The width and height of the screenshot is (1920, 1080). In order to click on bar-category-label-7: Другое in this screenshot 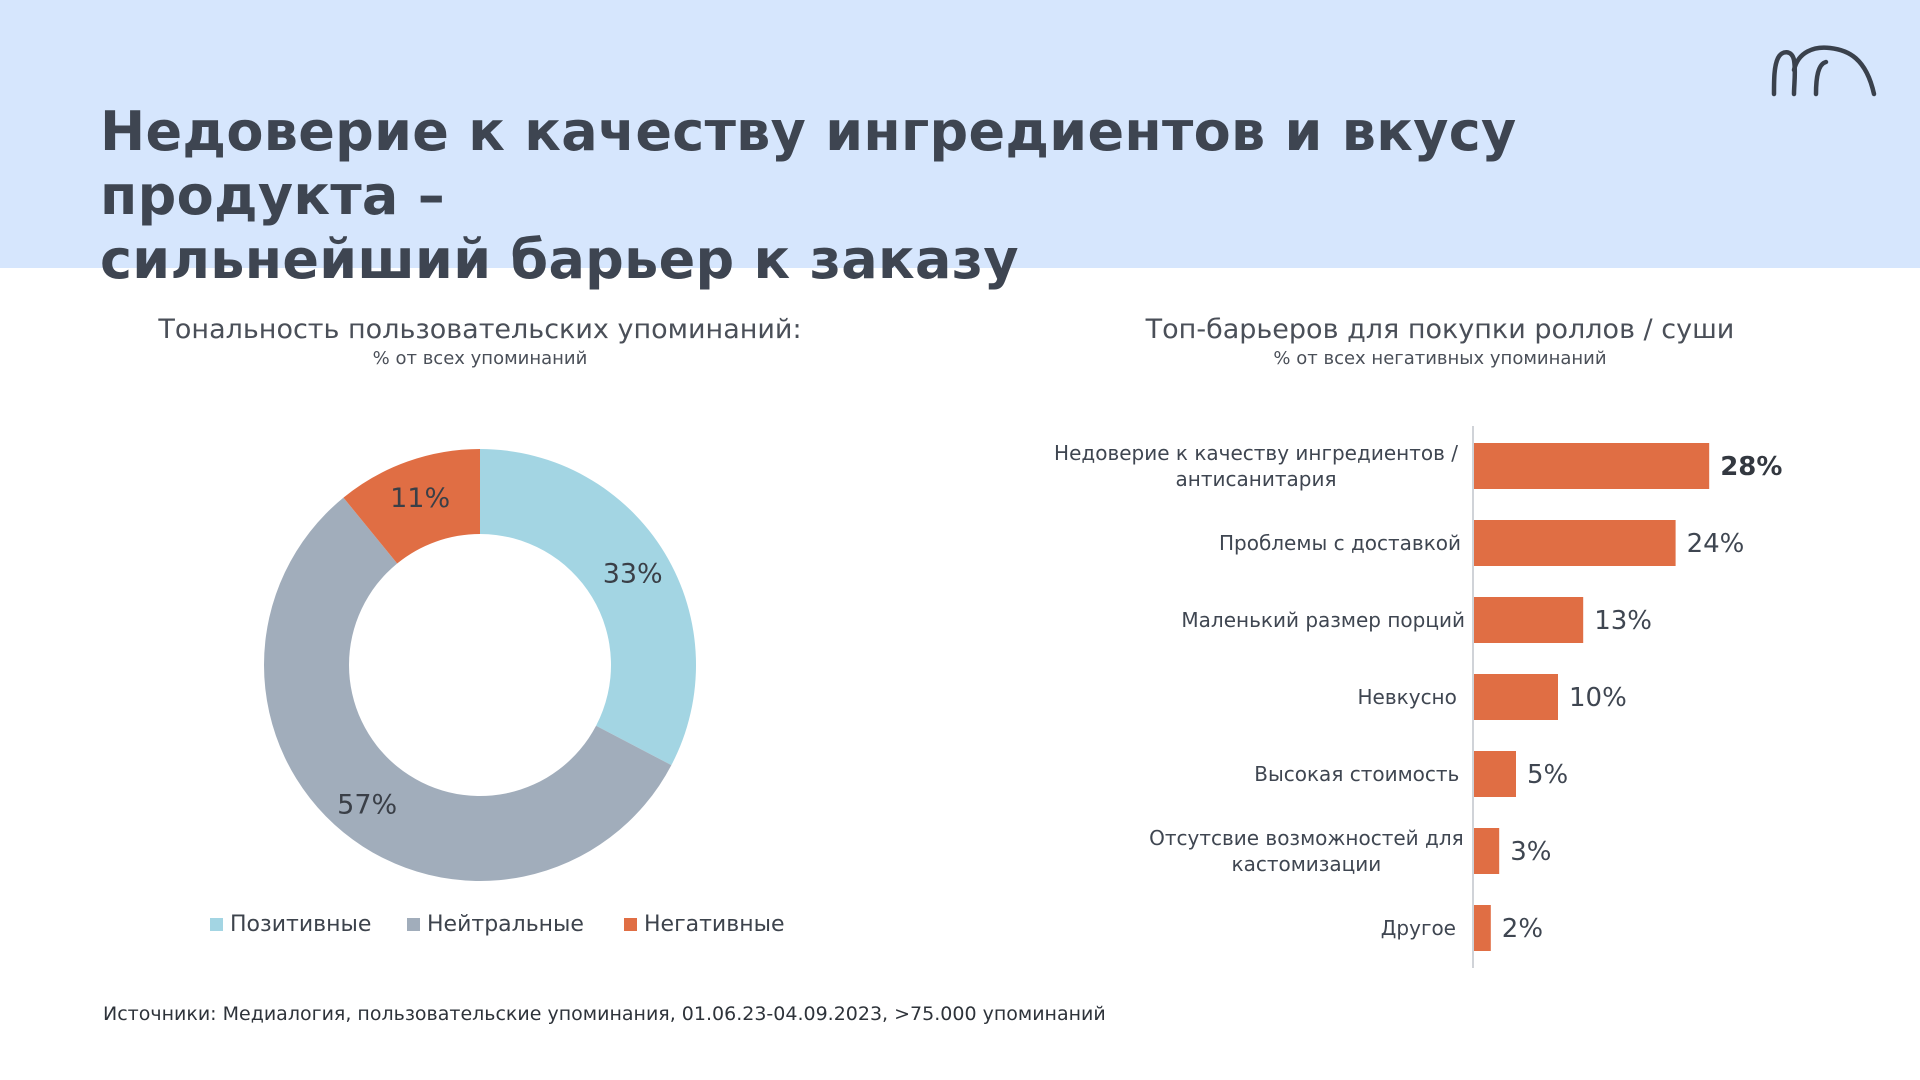, I will do `click(1418, 928)`.